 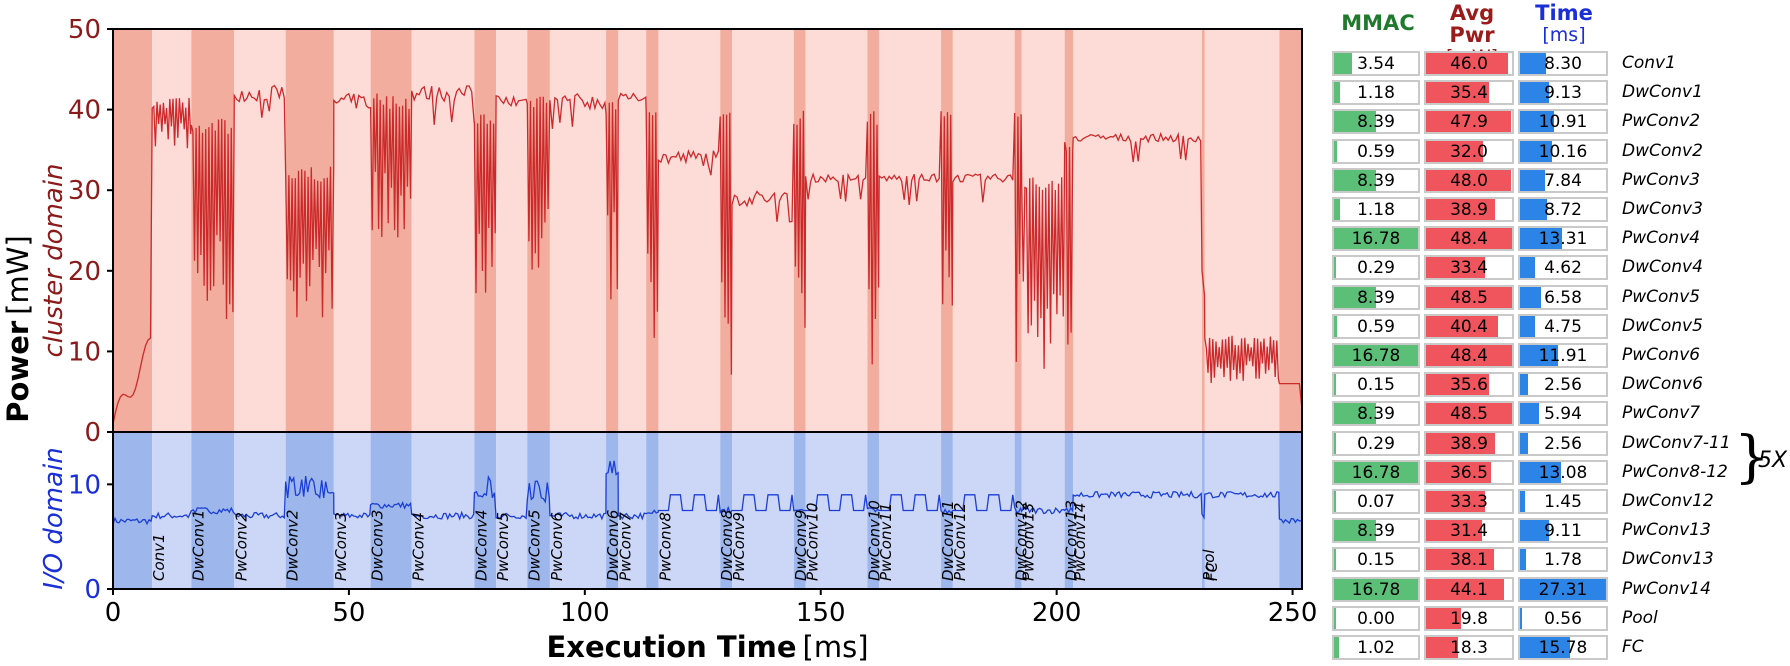 What do you see at coordinates (1649, 63) in the screenshot?
I see `layer-name: Conv1` at bounding box center [1649, 63].